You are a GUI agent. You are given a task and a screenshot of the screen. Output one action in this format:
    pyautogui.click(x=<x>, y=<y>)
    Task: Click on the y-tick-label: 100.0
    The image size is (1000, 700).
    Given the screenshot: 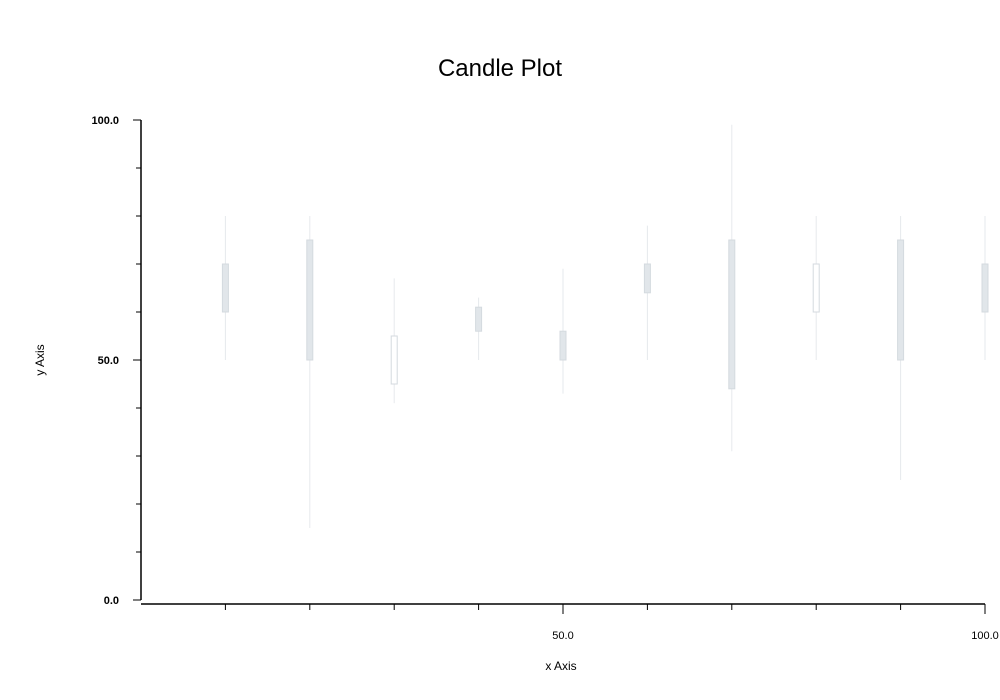 What is the action you would take?
    pyautogui.click(x=105, y=121)
    